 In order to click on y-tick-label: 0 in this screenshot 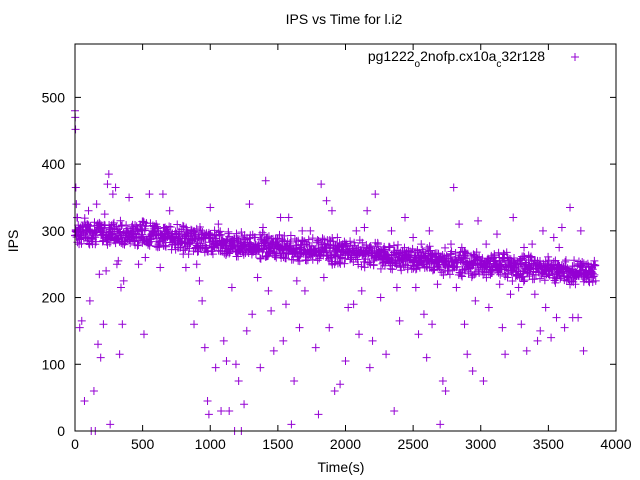, I will do `click(61, 431)`.